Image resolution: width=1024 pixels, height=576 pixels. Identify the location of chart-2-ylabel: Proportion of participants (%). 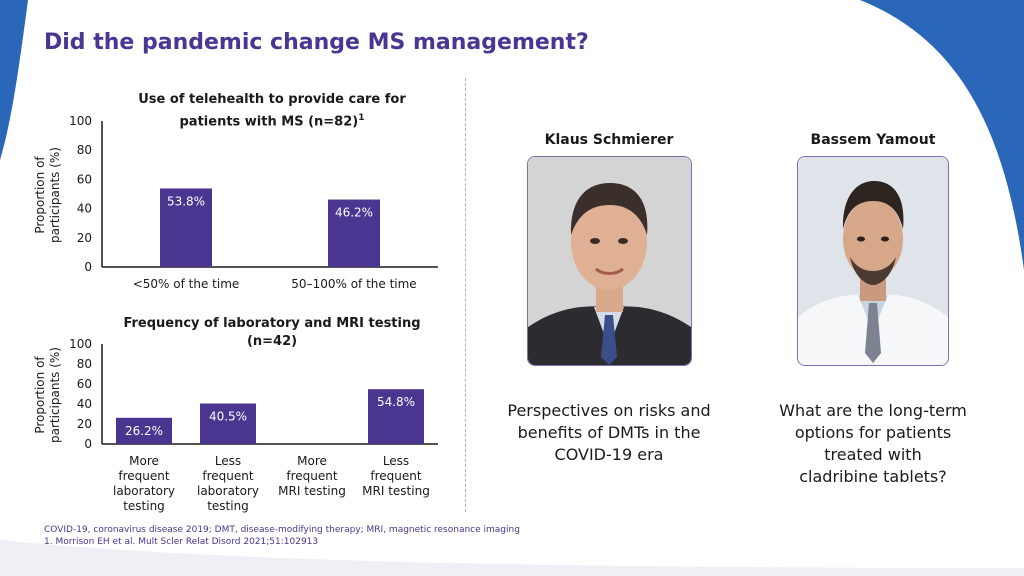
(48, 395).